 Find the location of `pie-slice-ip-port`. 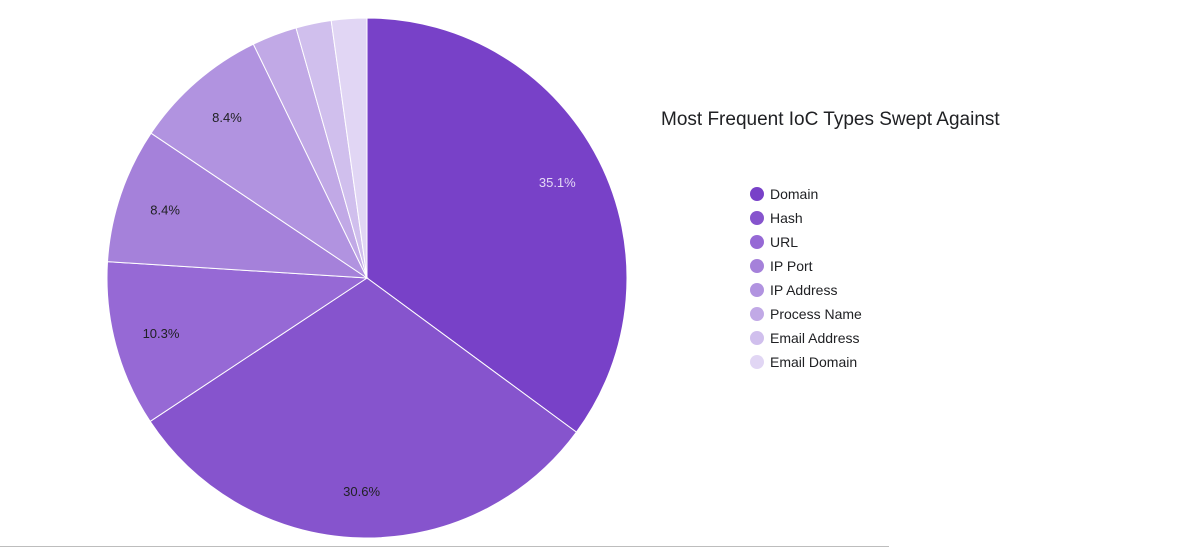

pie-slice-ip-port is located at coordinates (237, 205).